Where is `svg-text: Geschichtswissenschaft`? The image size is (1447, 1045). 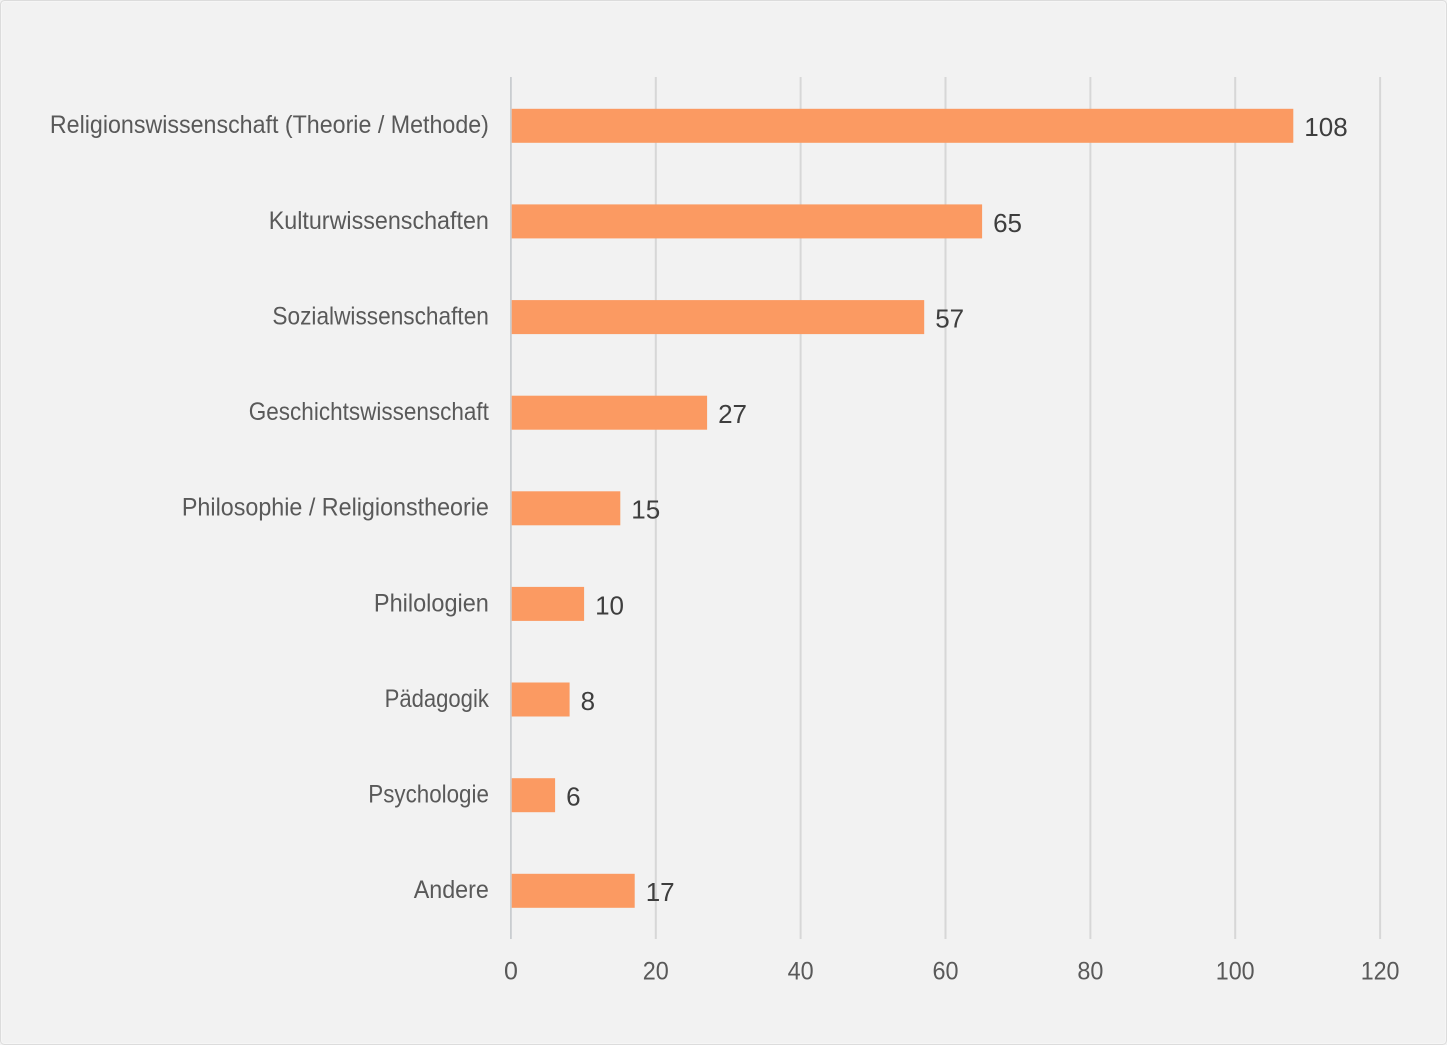
svg-text: Geschichtswissenschaft is located at coordinates (369, 412).